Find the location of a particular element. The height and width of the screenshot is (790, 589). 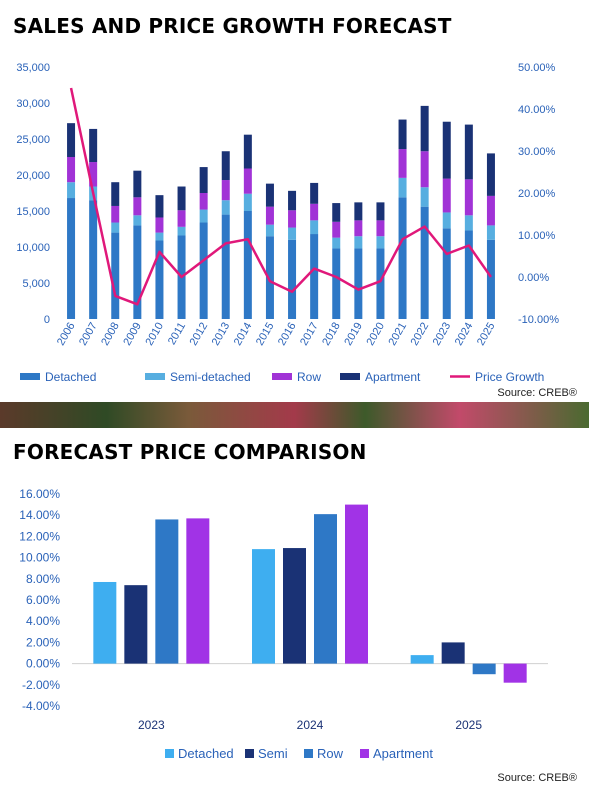

bar-row-2015 is located at coordinates (269, 215).